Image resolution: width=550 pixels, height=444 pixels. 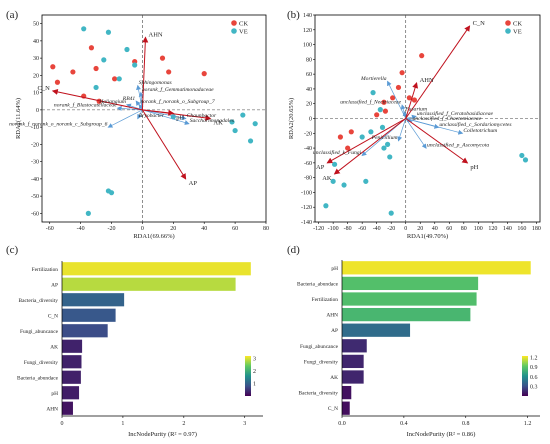 What do you see at coordinates (122, 424) in the screenshot?
I see `x-tick-label: 1` at bounding box center [122, 424].